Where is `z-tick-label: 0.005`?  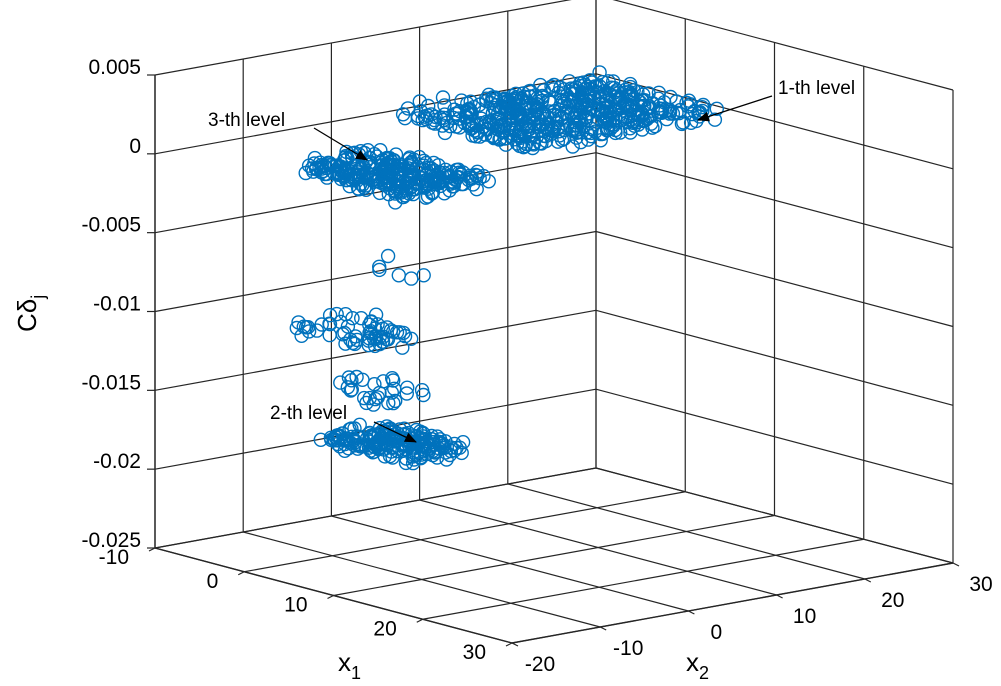
z-tick-label: 0.005 is located at coordinates (114, 67).